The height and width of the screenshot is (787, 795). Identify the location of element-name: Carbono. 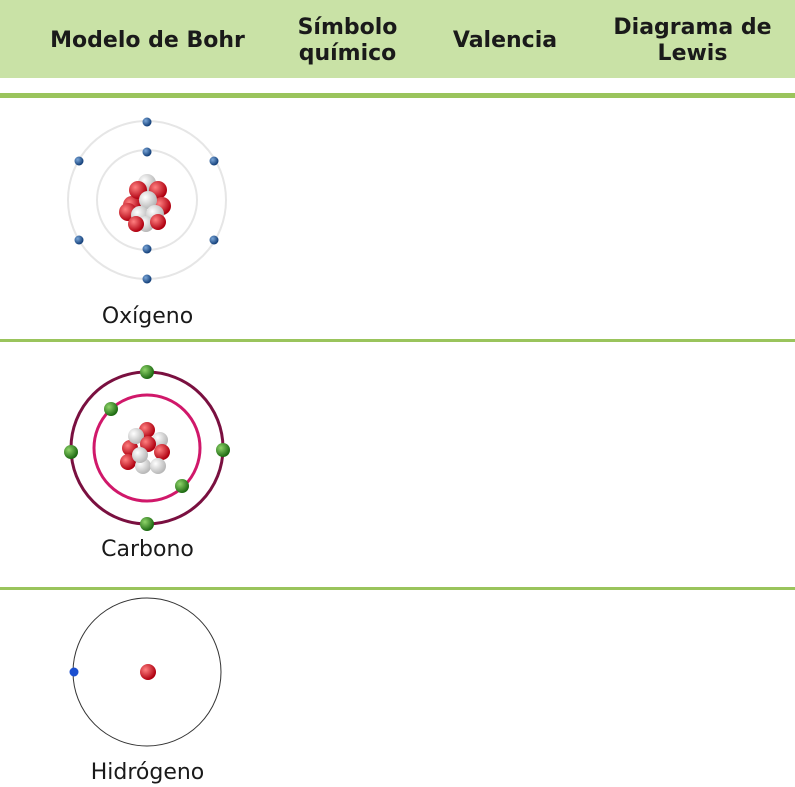
(147, 549).